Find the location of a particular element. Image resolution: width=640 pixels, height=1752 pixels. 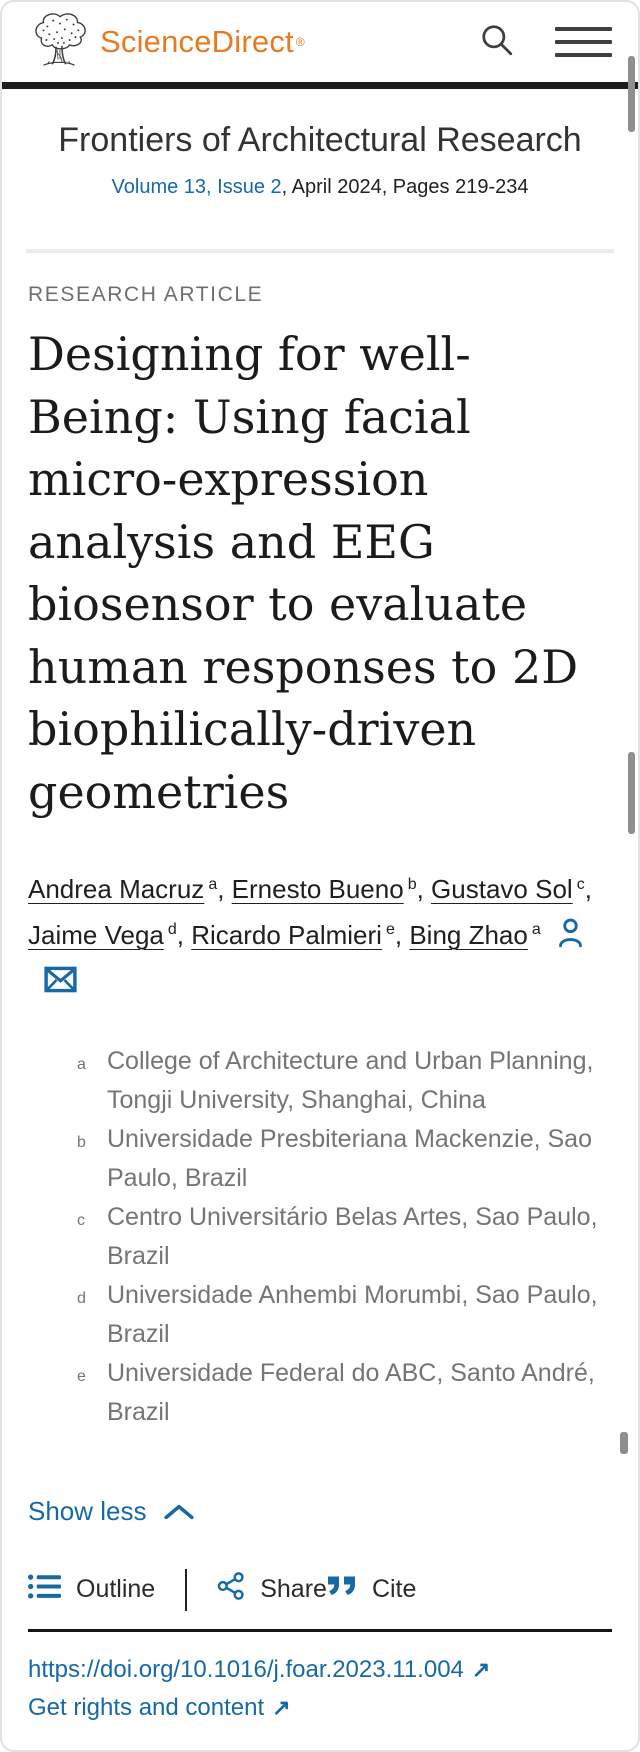

share-label: Share is located at coordinates (293, 1589).